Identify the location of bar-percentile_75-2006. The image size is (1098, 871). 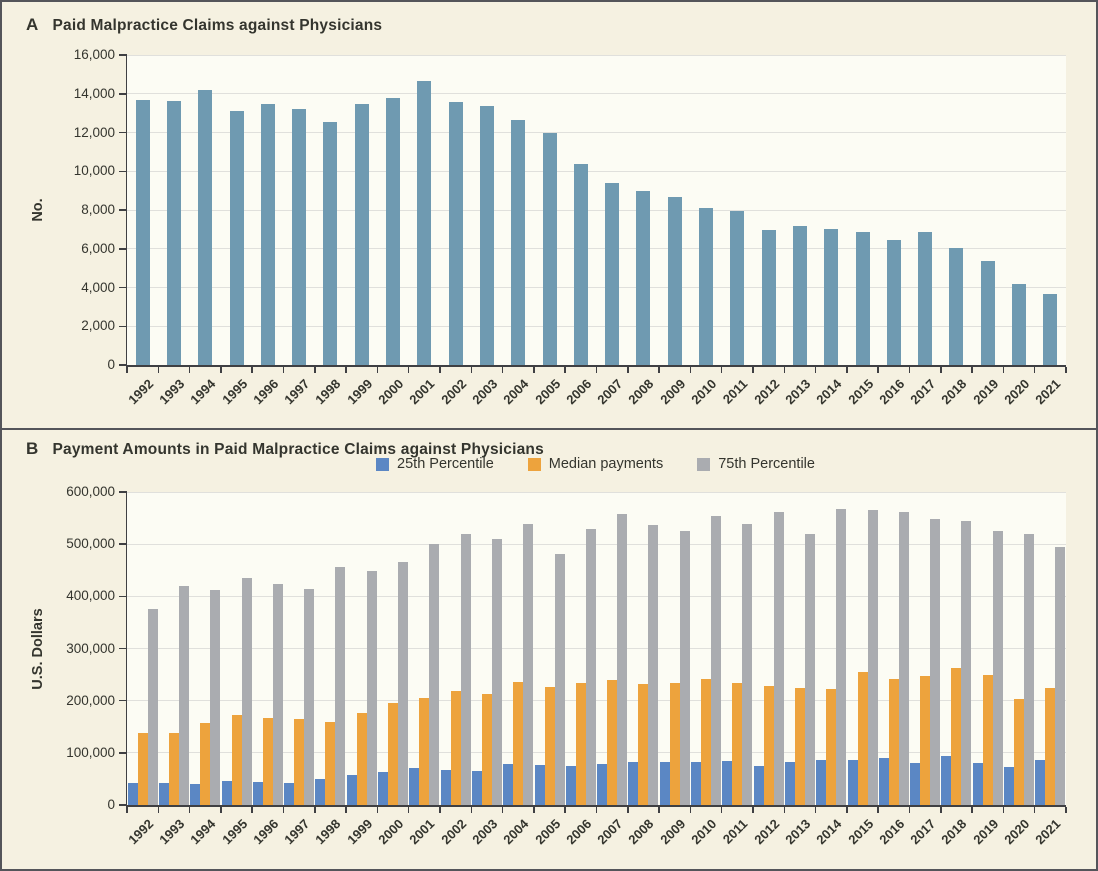
(590, 666).